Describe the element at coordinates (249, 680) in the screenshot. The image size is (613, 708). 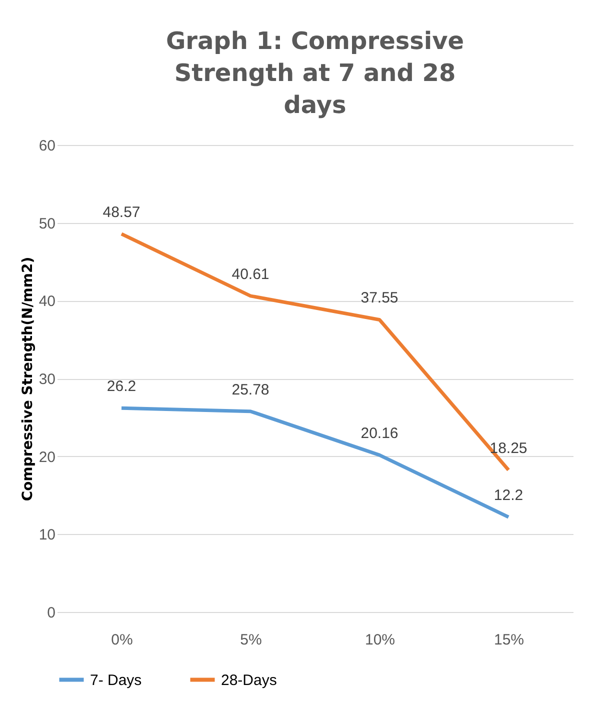
I see `legend-label: 28-Days` at that location.